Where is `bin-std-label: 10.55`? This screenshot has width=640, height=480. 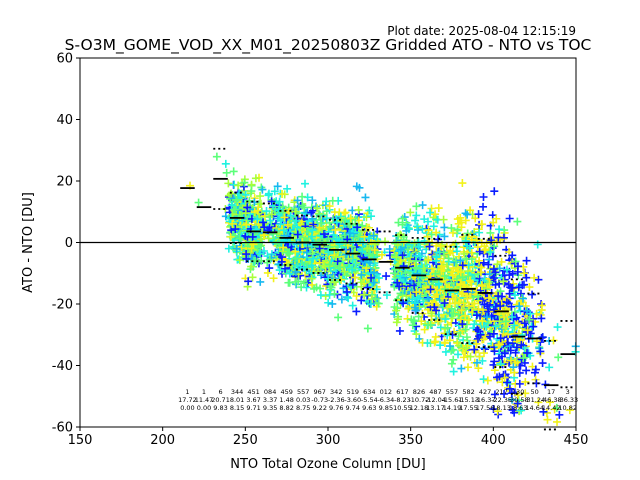 bin-std-label: 10.55 is located at coordinates (402, 408).